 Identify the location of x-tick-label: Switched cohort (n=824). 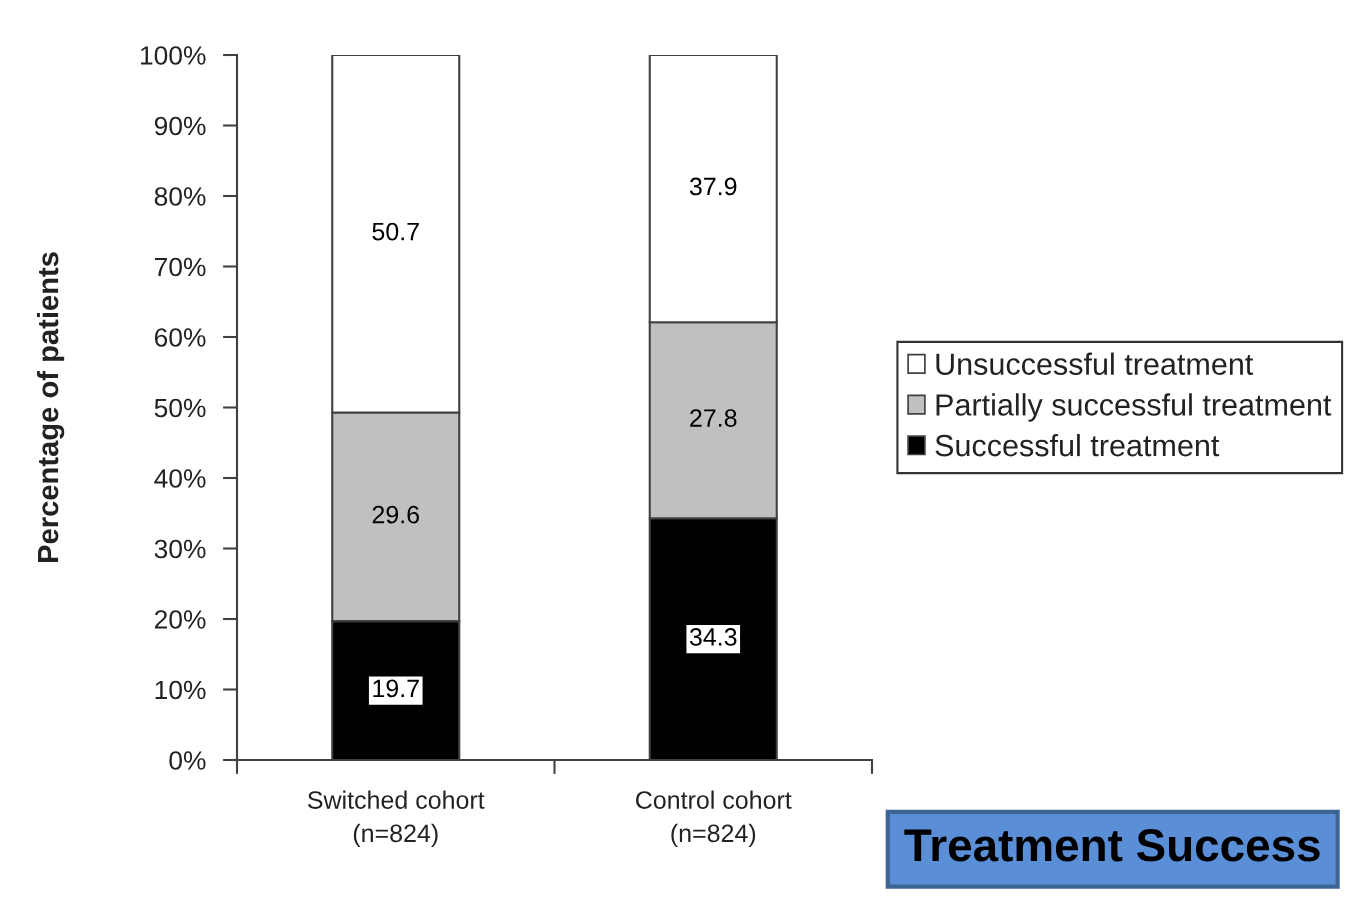
(396, 819).